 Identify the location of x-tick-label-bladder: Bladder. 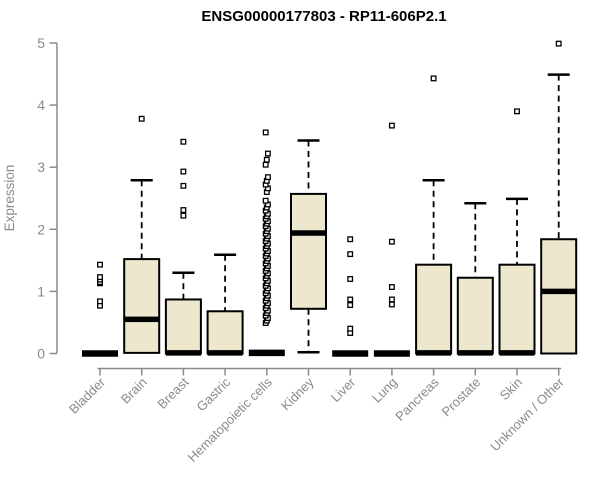
(87, 395).